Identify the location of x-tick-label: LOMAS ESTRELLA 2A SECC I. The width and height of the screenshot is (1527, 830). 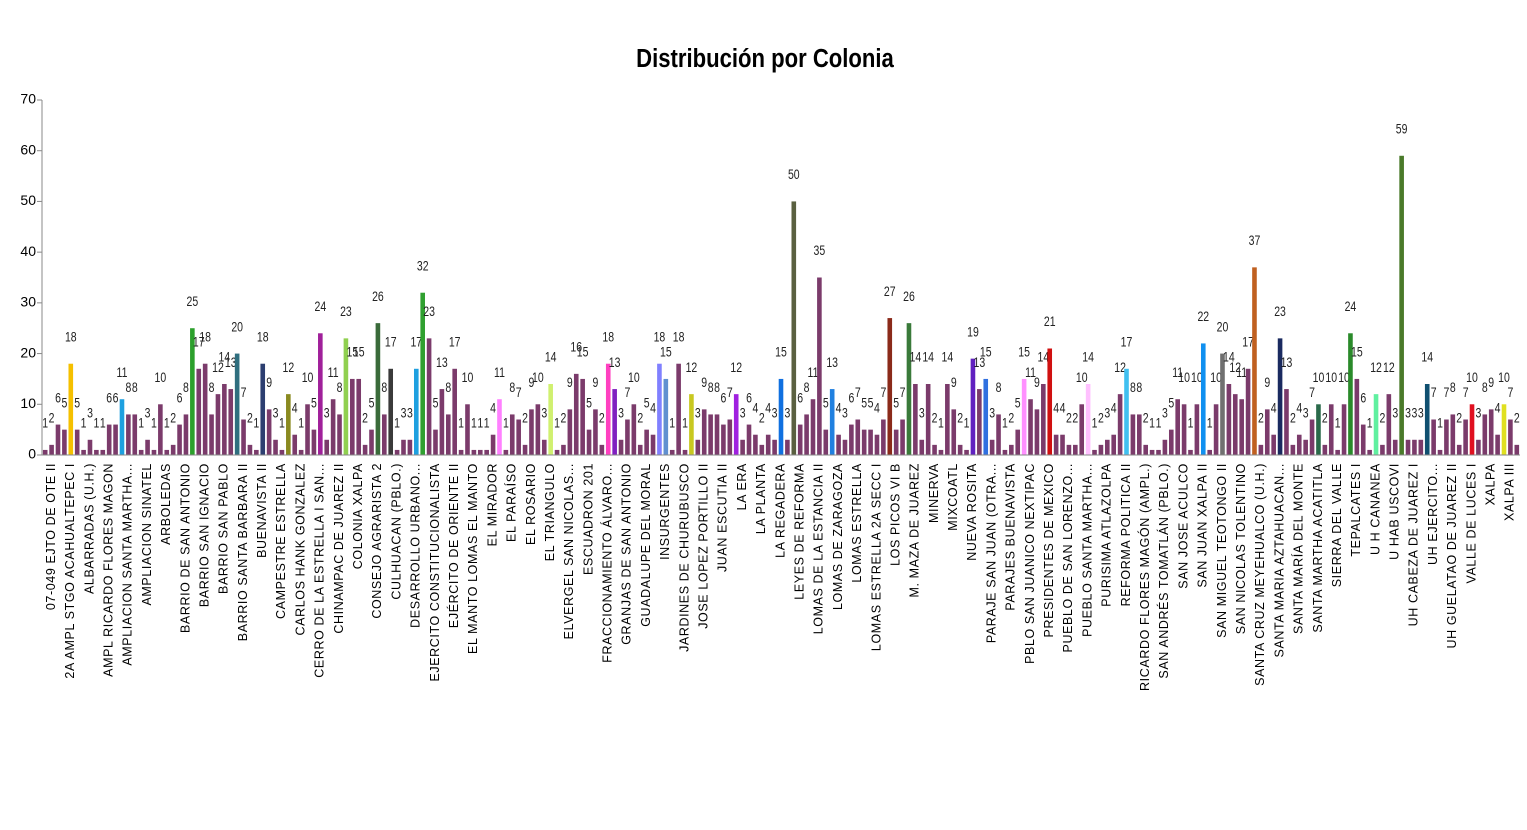
(876, 557).